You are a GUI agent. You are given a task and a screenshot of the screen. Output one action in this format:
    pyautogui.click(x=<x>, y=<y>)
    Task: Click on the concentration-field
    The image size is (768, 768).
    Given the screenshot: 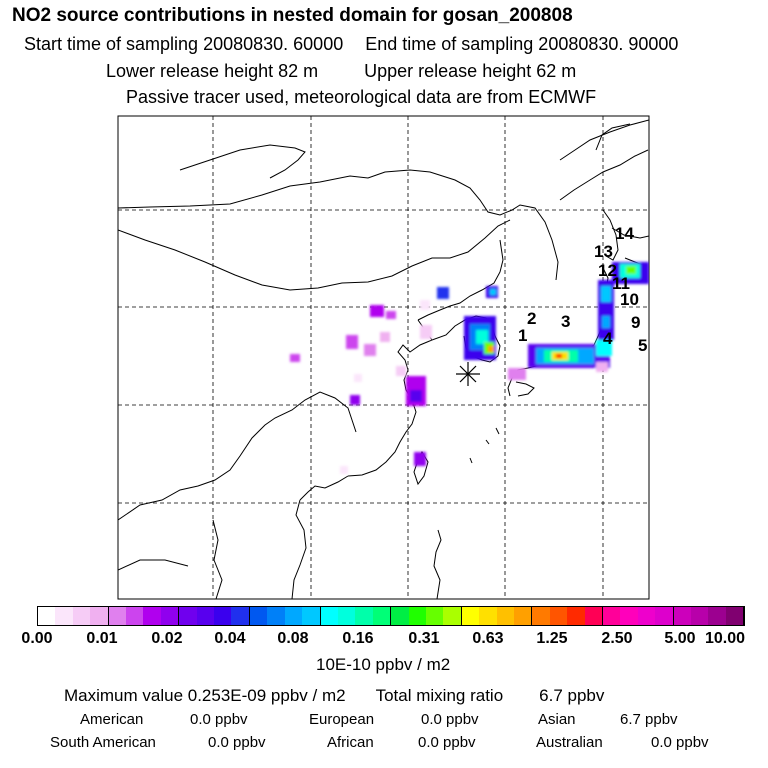 What is the action you would take?
    pyautogui.click(x=469, y=368)
    